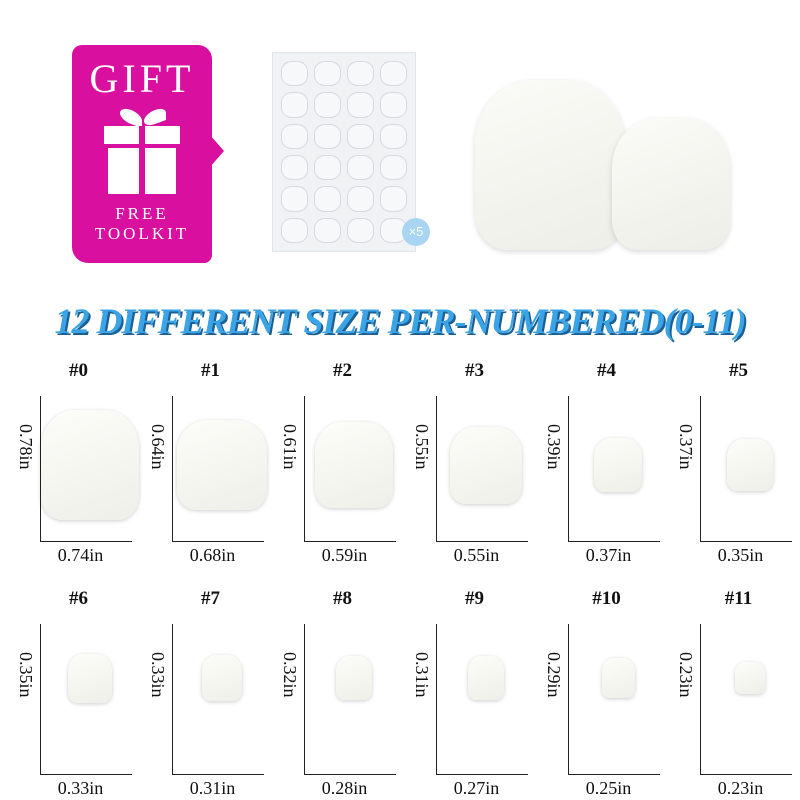 The height and width of the screenshot is (800, 800). What do you see at coordinates (596, 693) in the screenshot?
I see `size-item: #10 0.29in 0.25in` at bounding box center [596, 693].